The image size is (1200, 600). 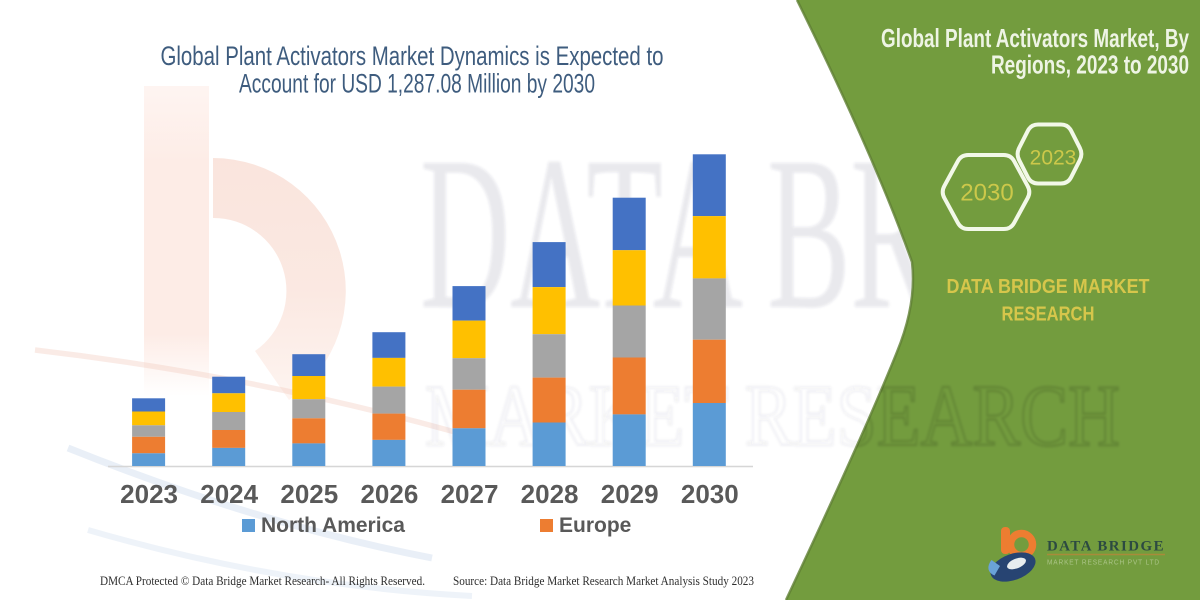 I want to click on svg-text: RESEARCH, so click(x=1048, y=315).